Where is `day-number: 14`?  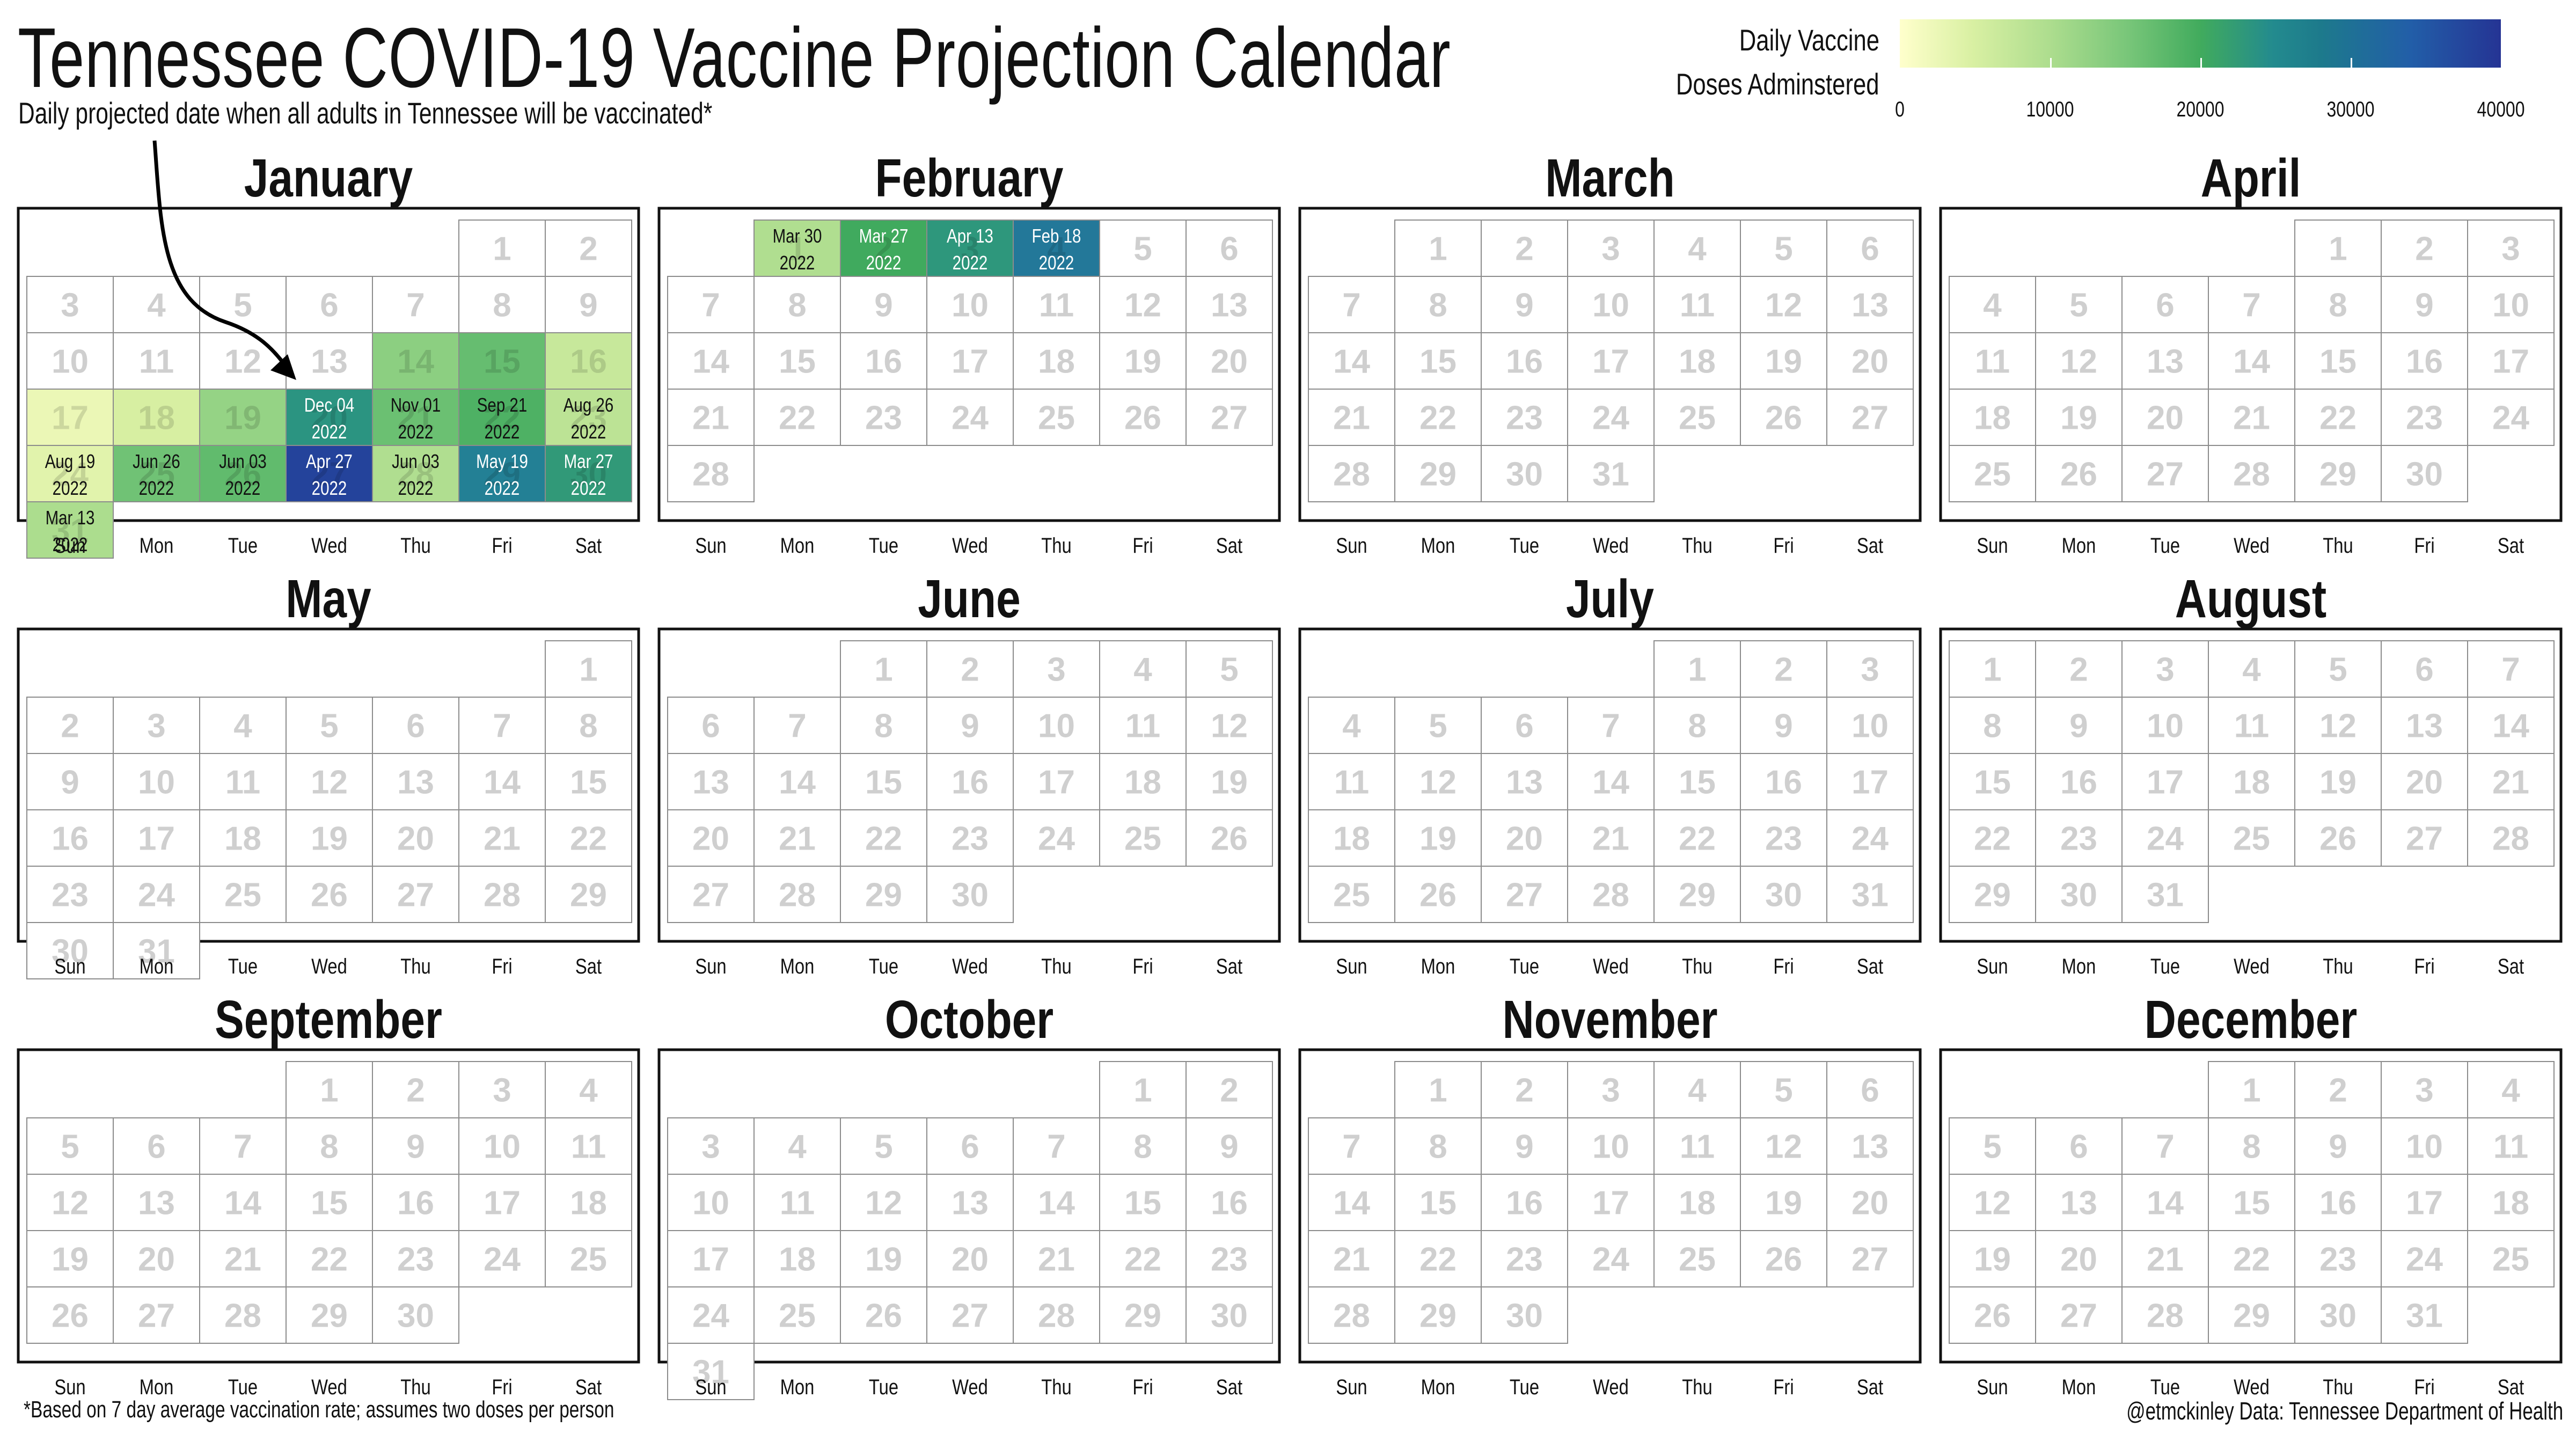 day-number: 14 is located at coordinates (502, 782).